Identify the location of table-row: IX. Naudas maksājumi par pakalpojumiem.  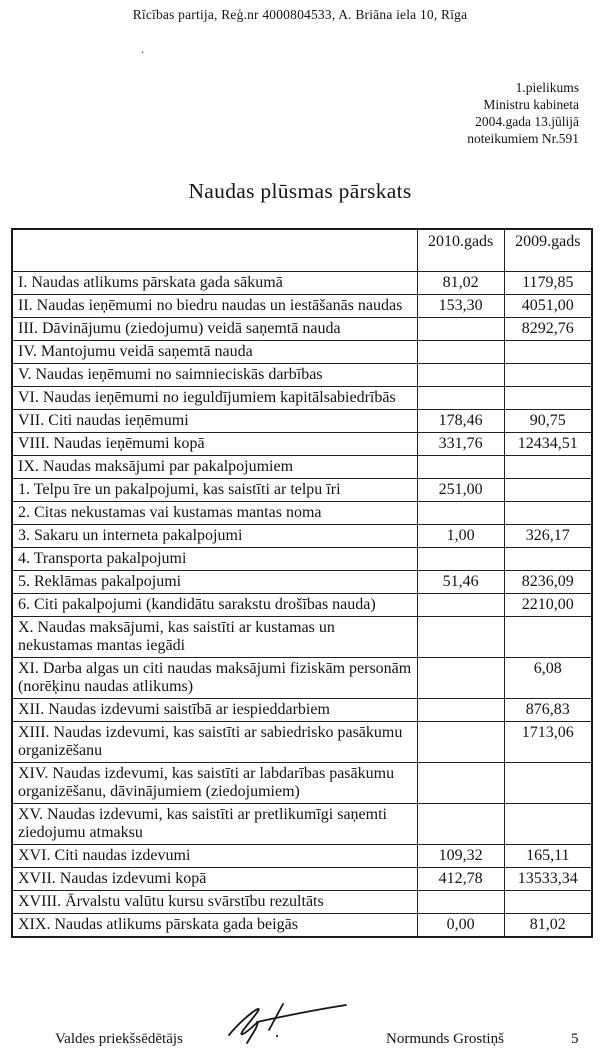
(302, 467).